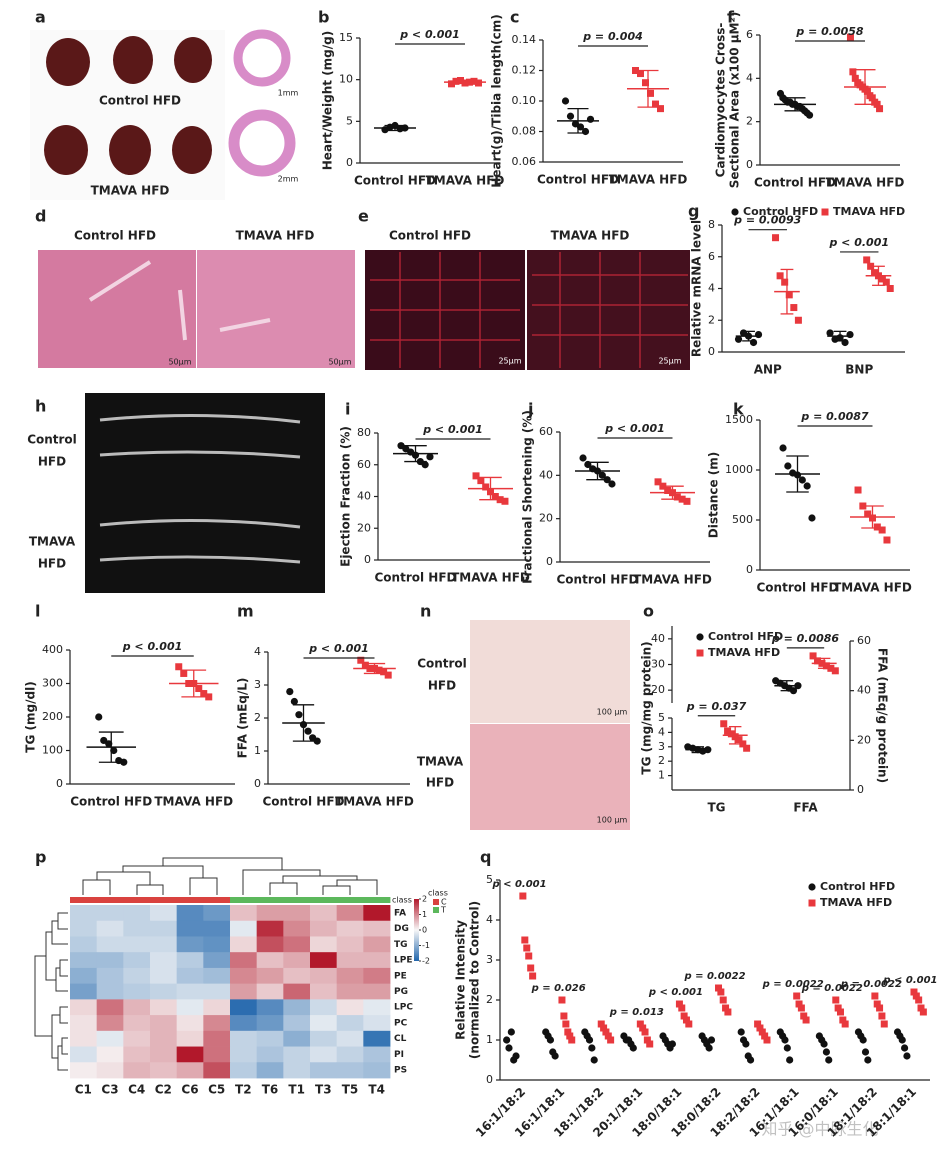 Image resolution: width=950 pixels, height=1149 pixels. I want to click on column-label: C6, so click(189, 1090).